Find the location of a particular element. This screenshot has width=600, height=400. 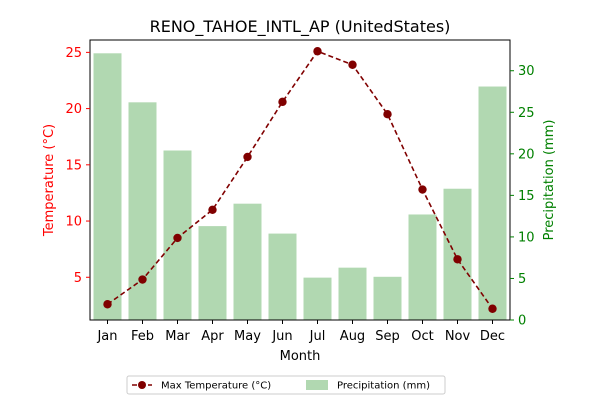

x-tick-label: Nov is located at coordinates (458, 336).